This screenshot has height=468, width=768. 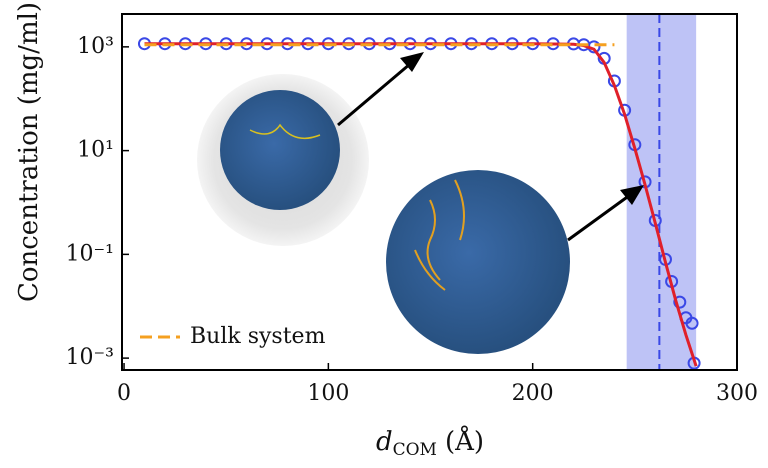 I want to click on x-label-symbol: d, so click(x=384, y=442).